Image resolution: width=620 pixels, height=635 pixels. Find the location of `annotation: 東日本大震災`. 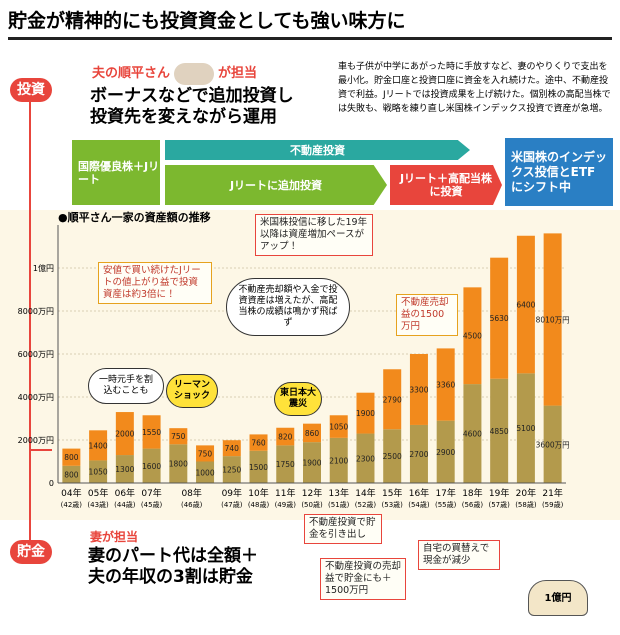

annotation: 東日本大震災 is located at coordinates (298, 399).